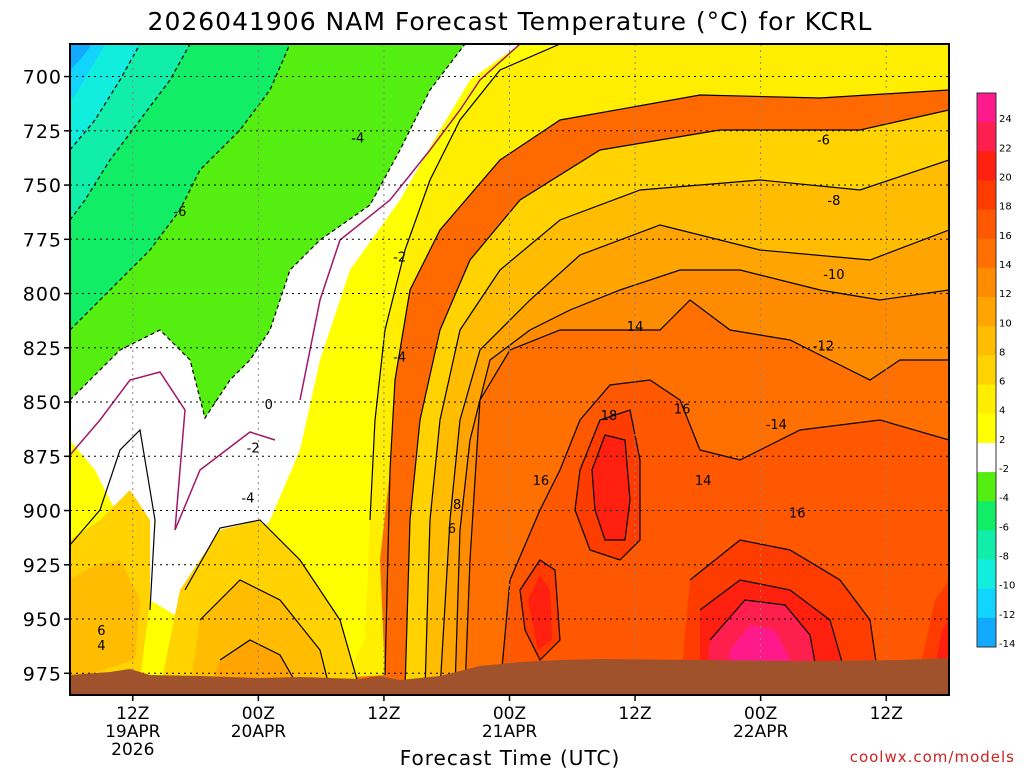 Image resolution: width=1024 pixels, height=768 pixels. What do you see at coordinates (42, 349) in the screenshot?
I see `y-tick-label: 825` at bounding box center [42, 349].